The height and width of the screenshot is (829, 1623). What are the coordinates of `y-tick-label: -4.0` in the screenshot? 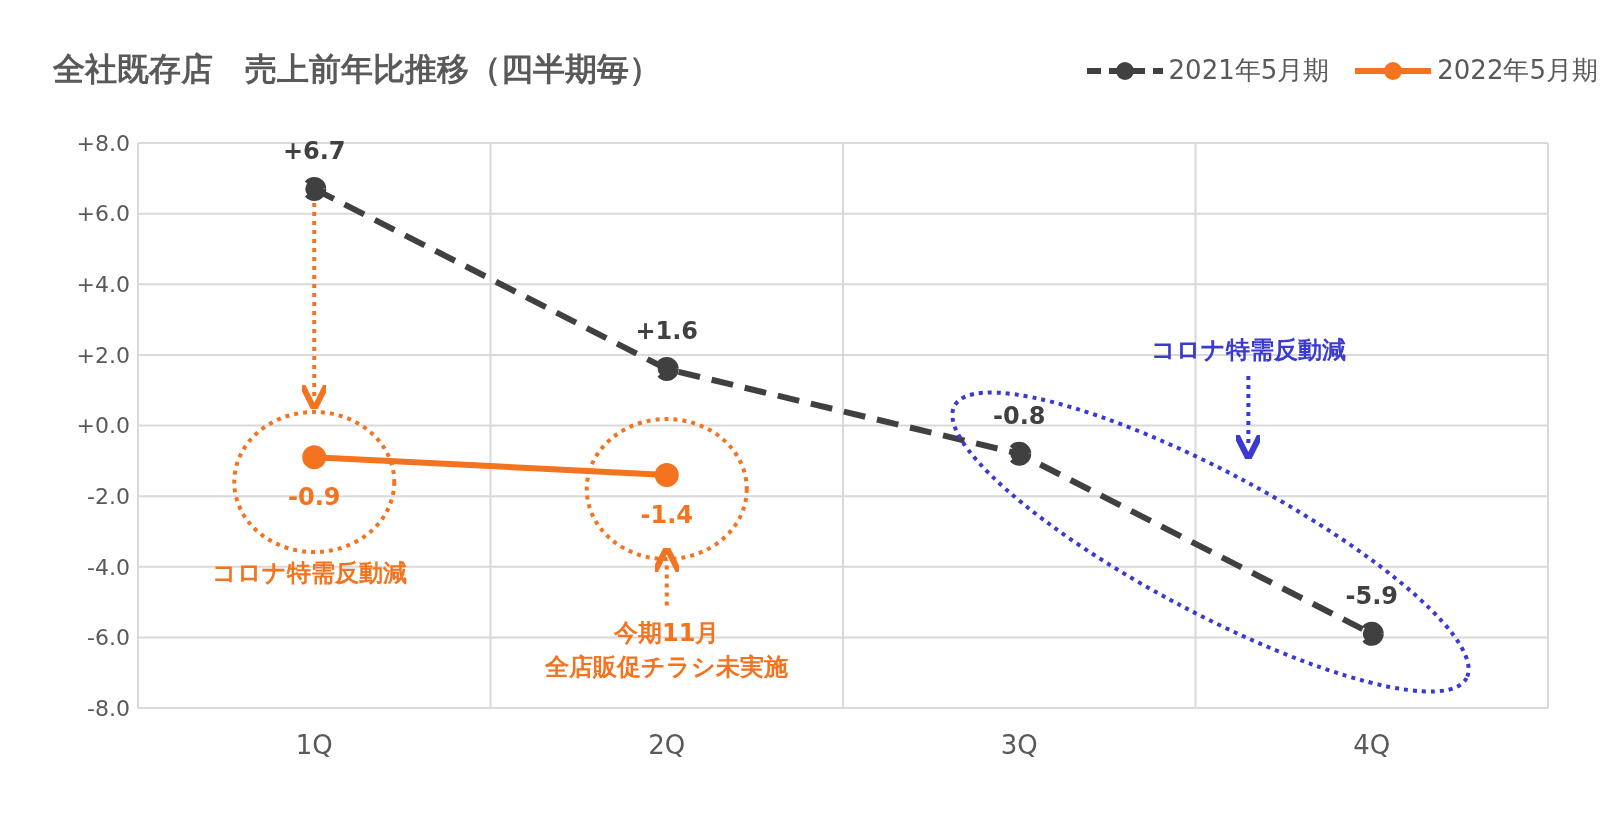 It's located at (108, 567).